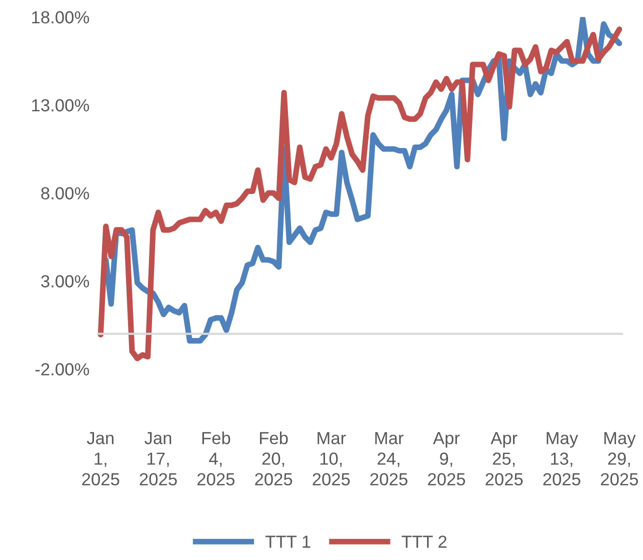  What do you see at coordinates (158, 459) in the screenshot?
I see `x-tick-label: Jan 17, 2025` at bounding box center [158, 459].